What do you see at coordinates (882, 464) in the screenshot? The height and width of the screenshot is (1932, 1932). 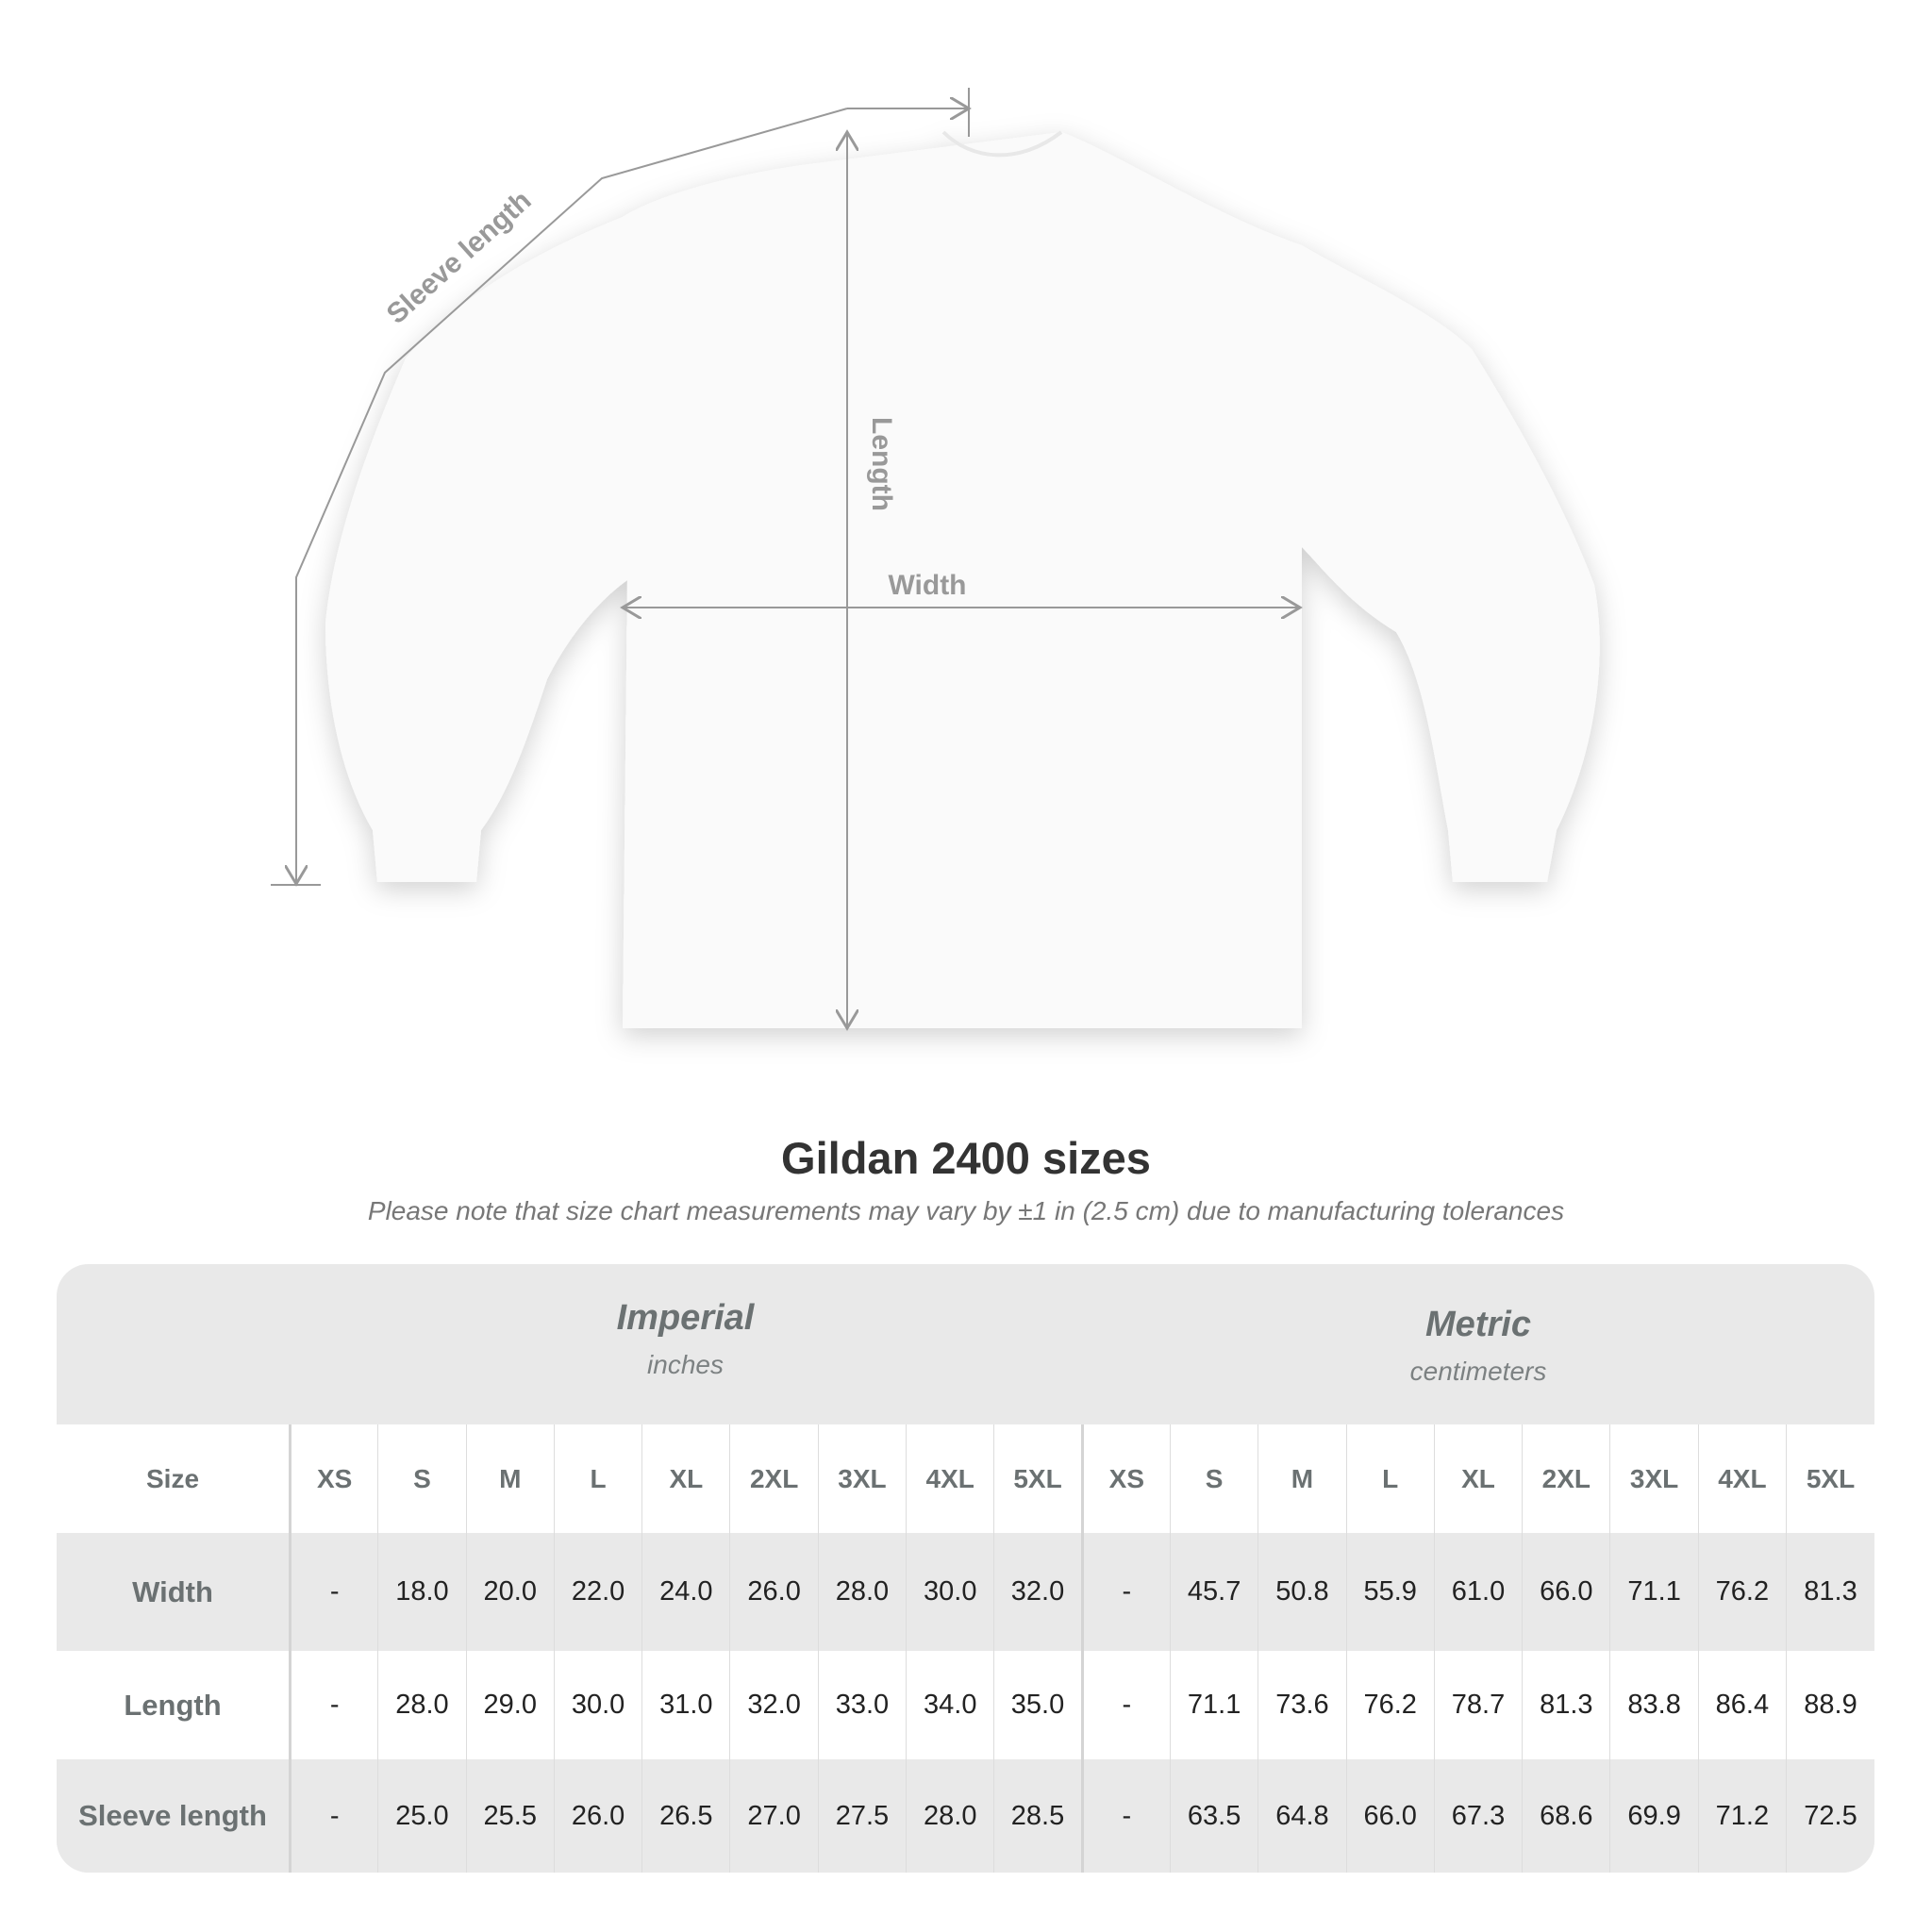 I see `length-label: Length` at bounding box center [882, 464].